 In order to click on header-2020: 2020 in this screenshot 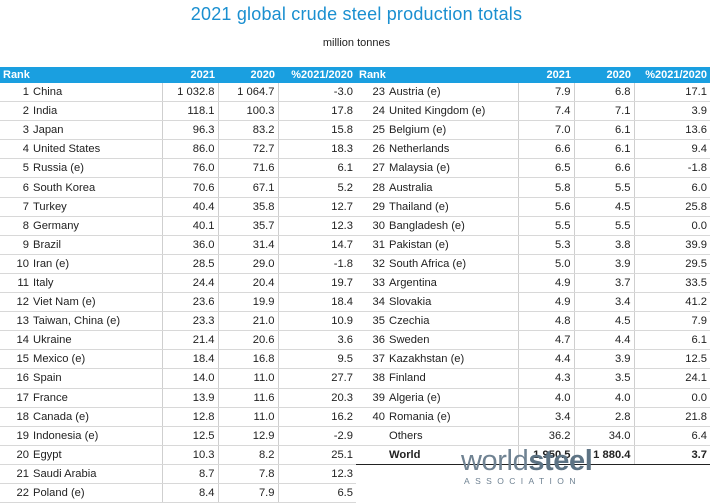, I will do `click(604, 75)`.